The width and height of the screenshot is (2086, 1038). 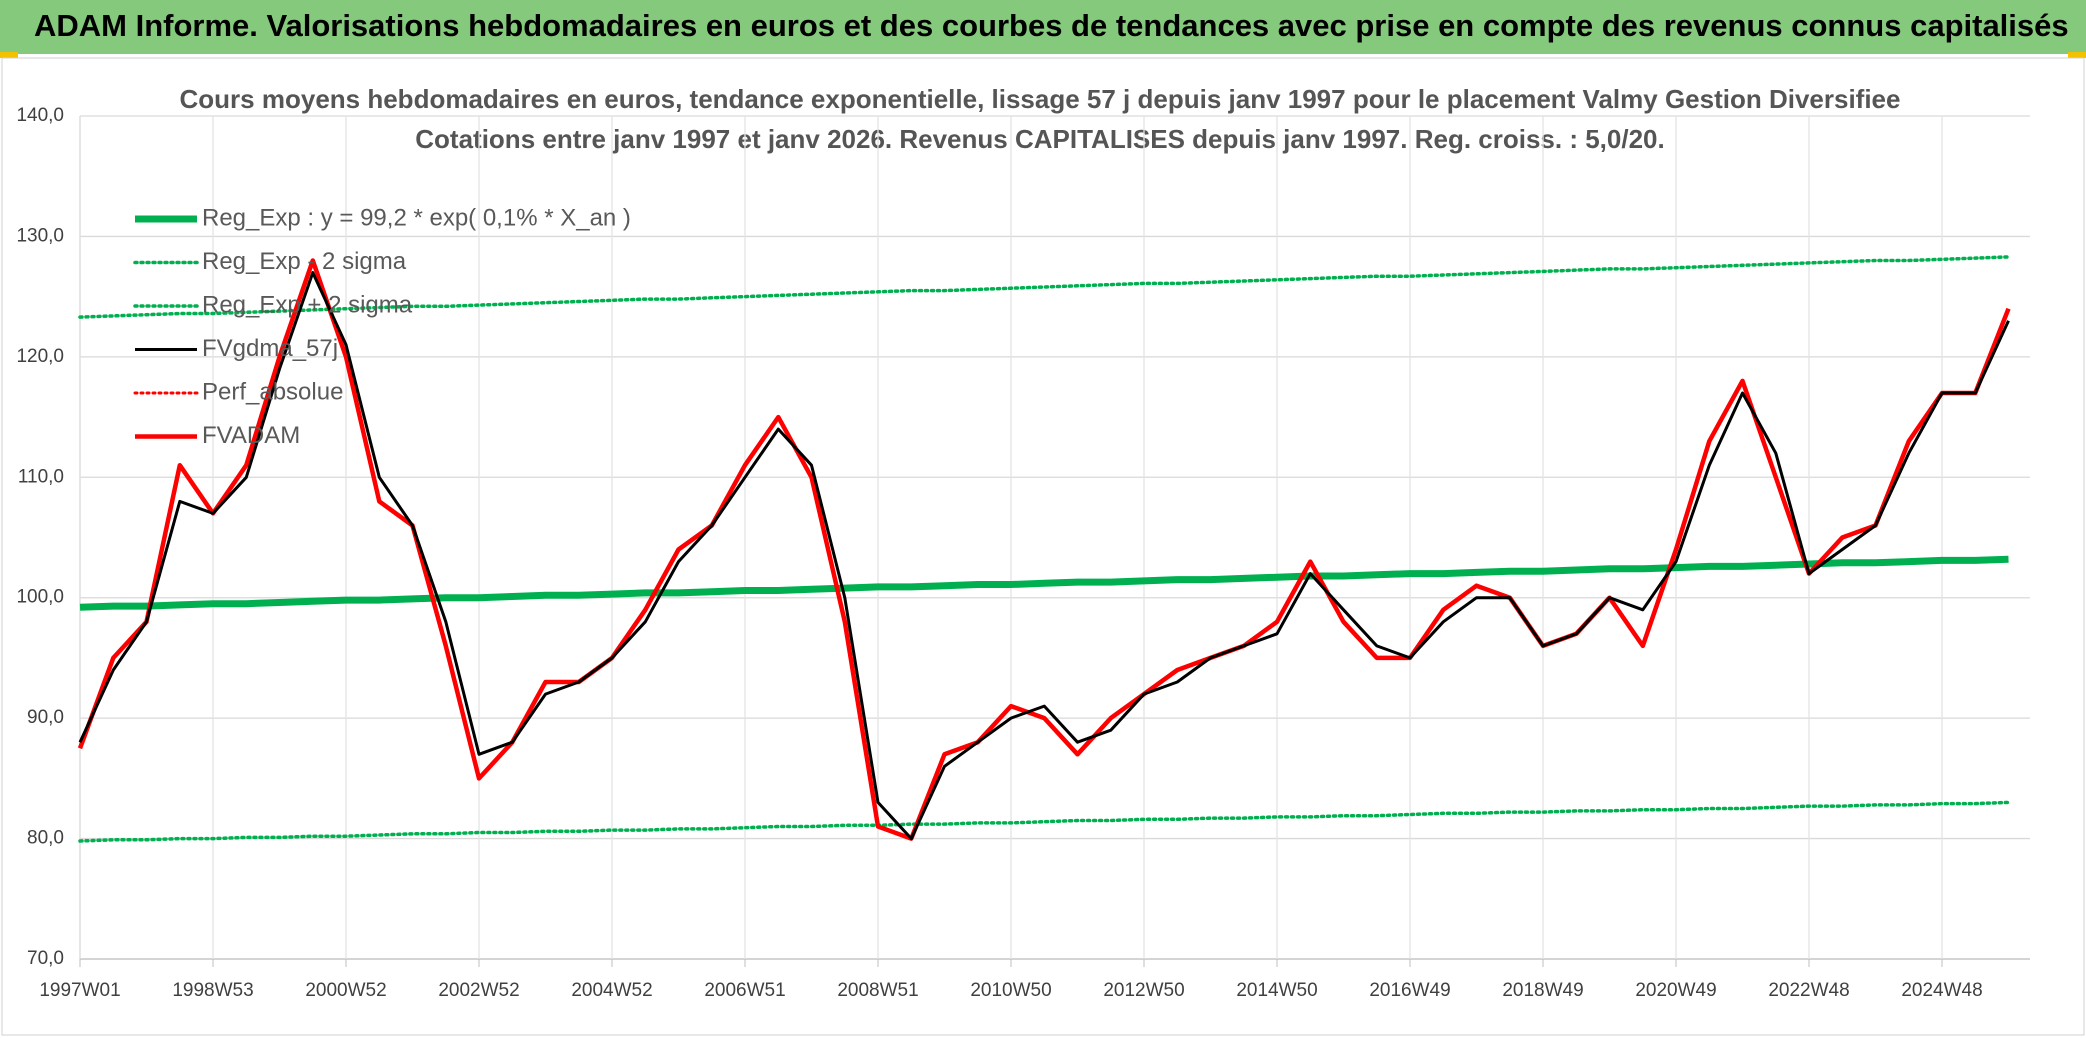 What do you see at coordinates (304, 261) in the screenshot?
I see `legend-label: Reg_Exp - 2 sigma` at bounding box center [304, 261].